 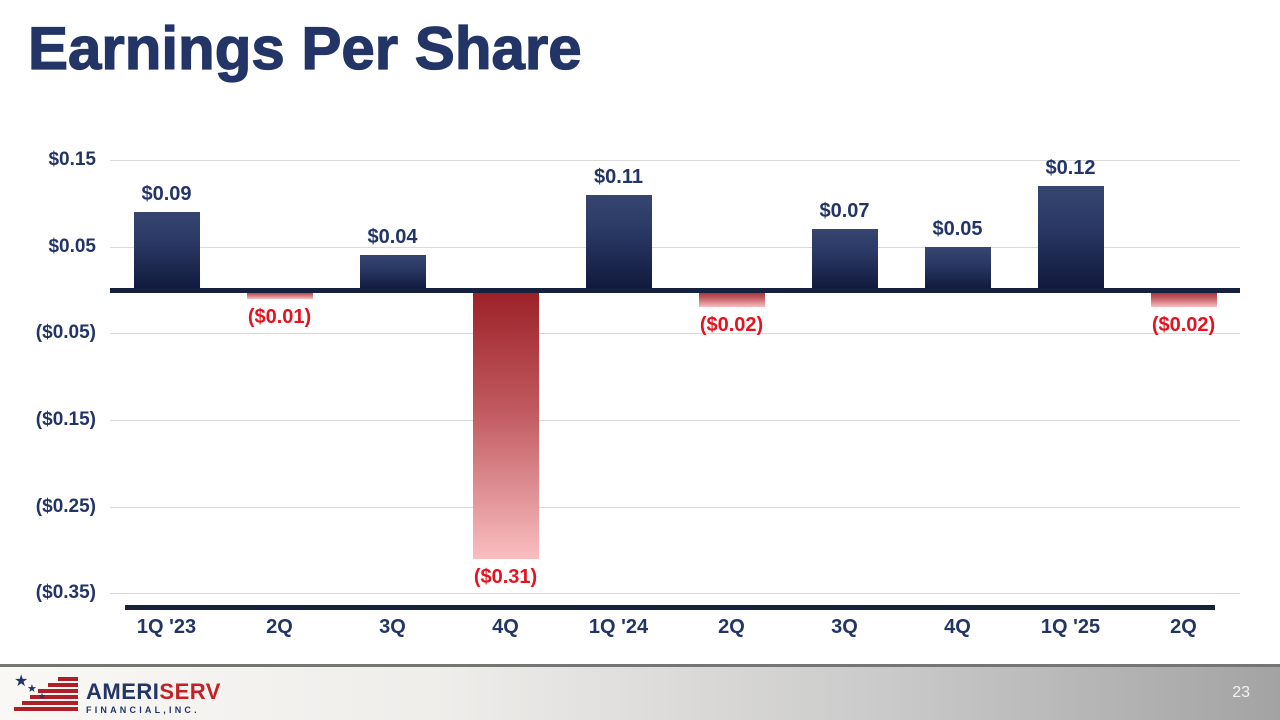 I want to click on logo-name-accent: SERV, so click(x=190, y=691).